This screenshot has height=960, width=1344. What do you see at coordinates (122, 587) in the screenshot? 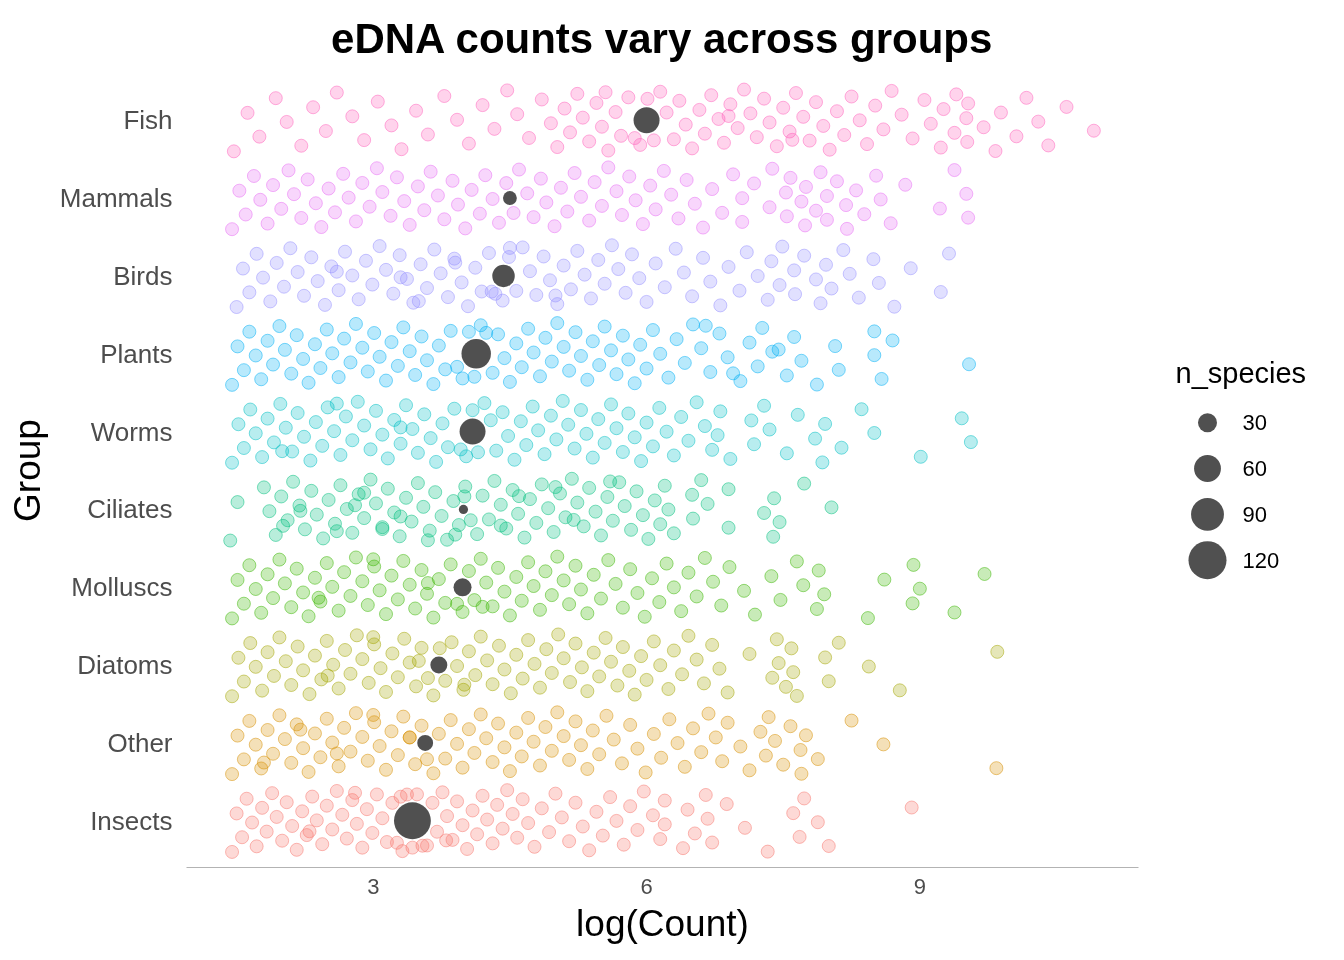
I see `y-tick-label: Molluscs` at bounding box center [122, 587].